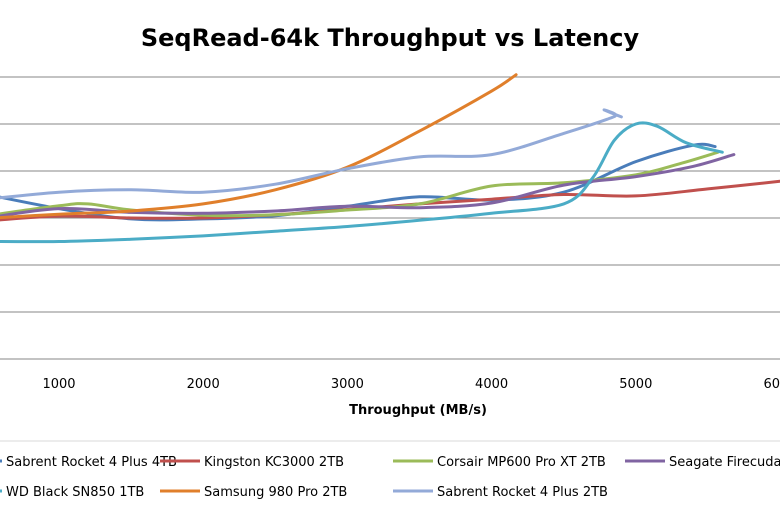 The image size is (780, 516). I want to click on legend-label: Samsung 980 Pro 2TB, so click(275, 492).